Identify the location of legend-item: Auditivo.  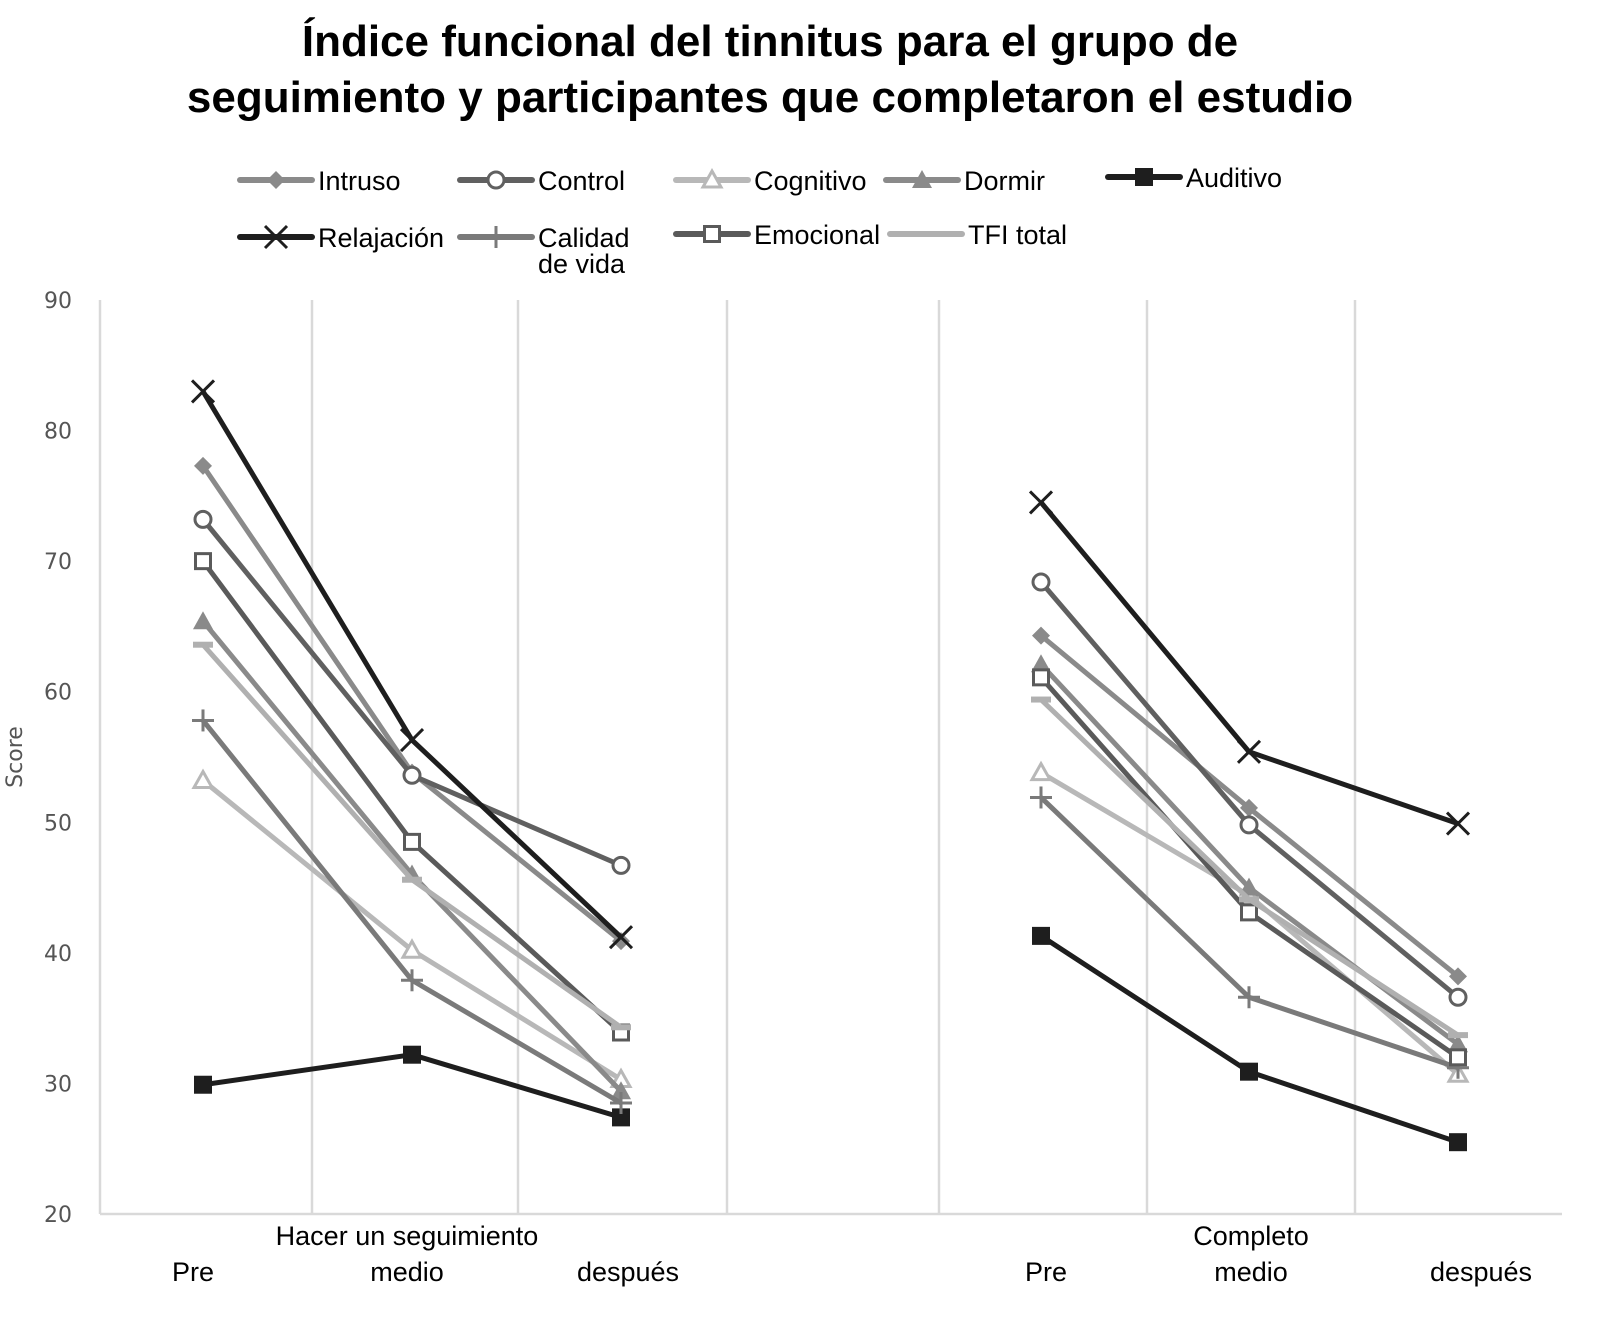
(1193, 178).